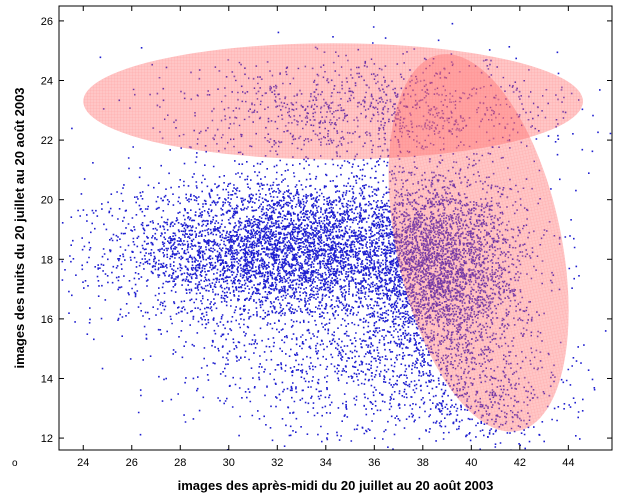 This screenshot has height=497, width=624. Describe the element at coordinates (277, 463) in the screenshot. I see `x-tick-label: 32` at that location.